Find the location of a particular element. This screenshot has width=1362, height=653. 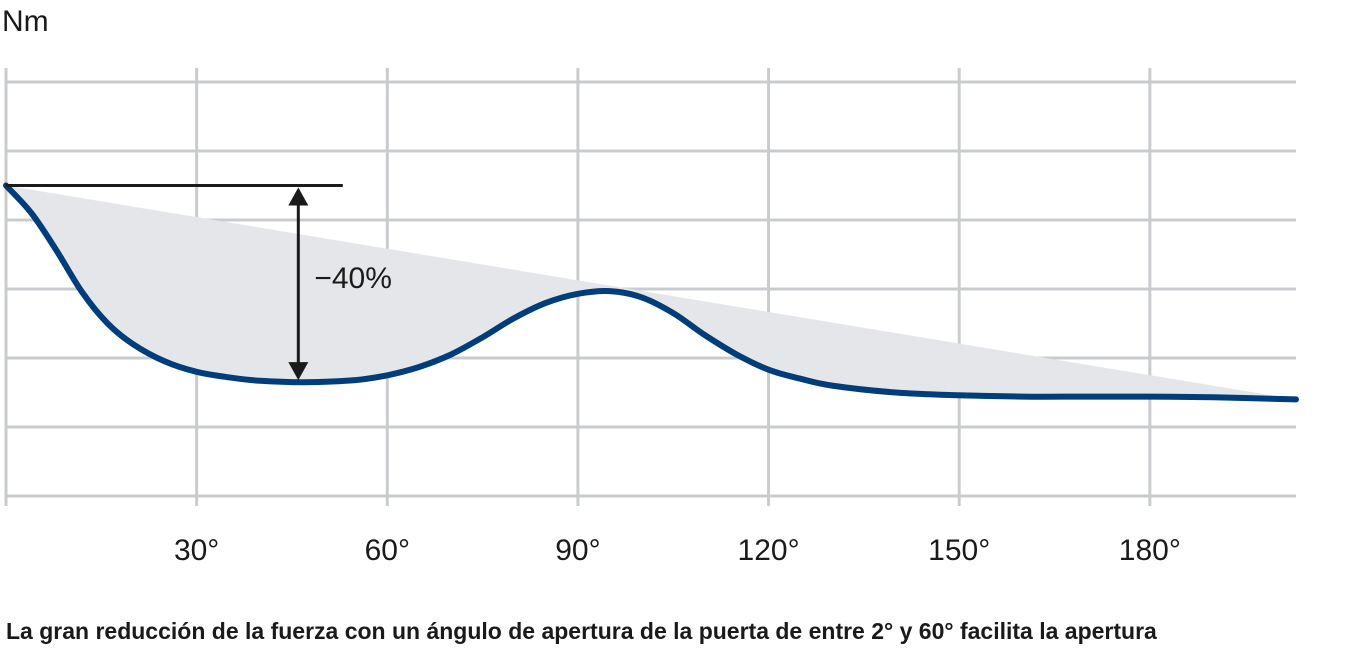

y-axis-label: Nm is located at coordinates (25, 21).